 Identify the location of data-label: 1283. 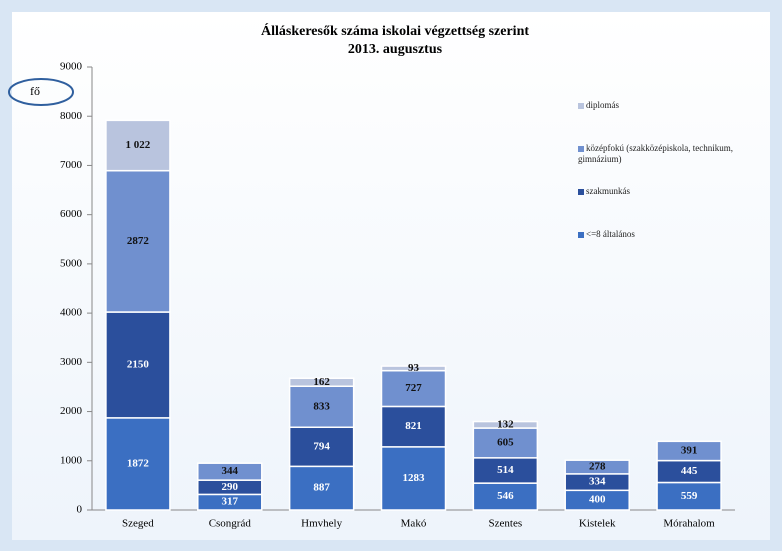
(414, 478).